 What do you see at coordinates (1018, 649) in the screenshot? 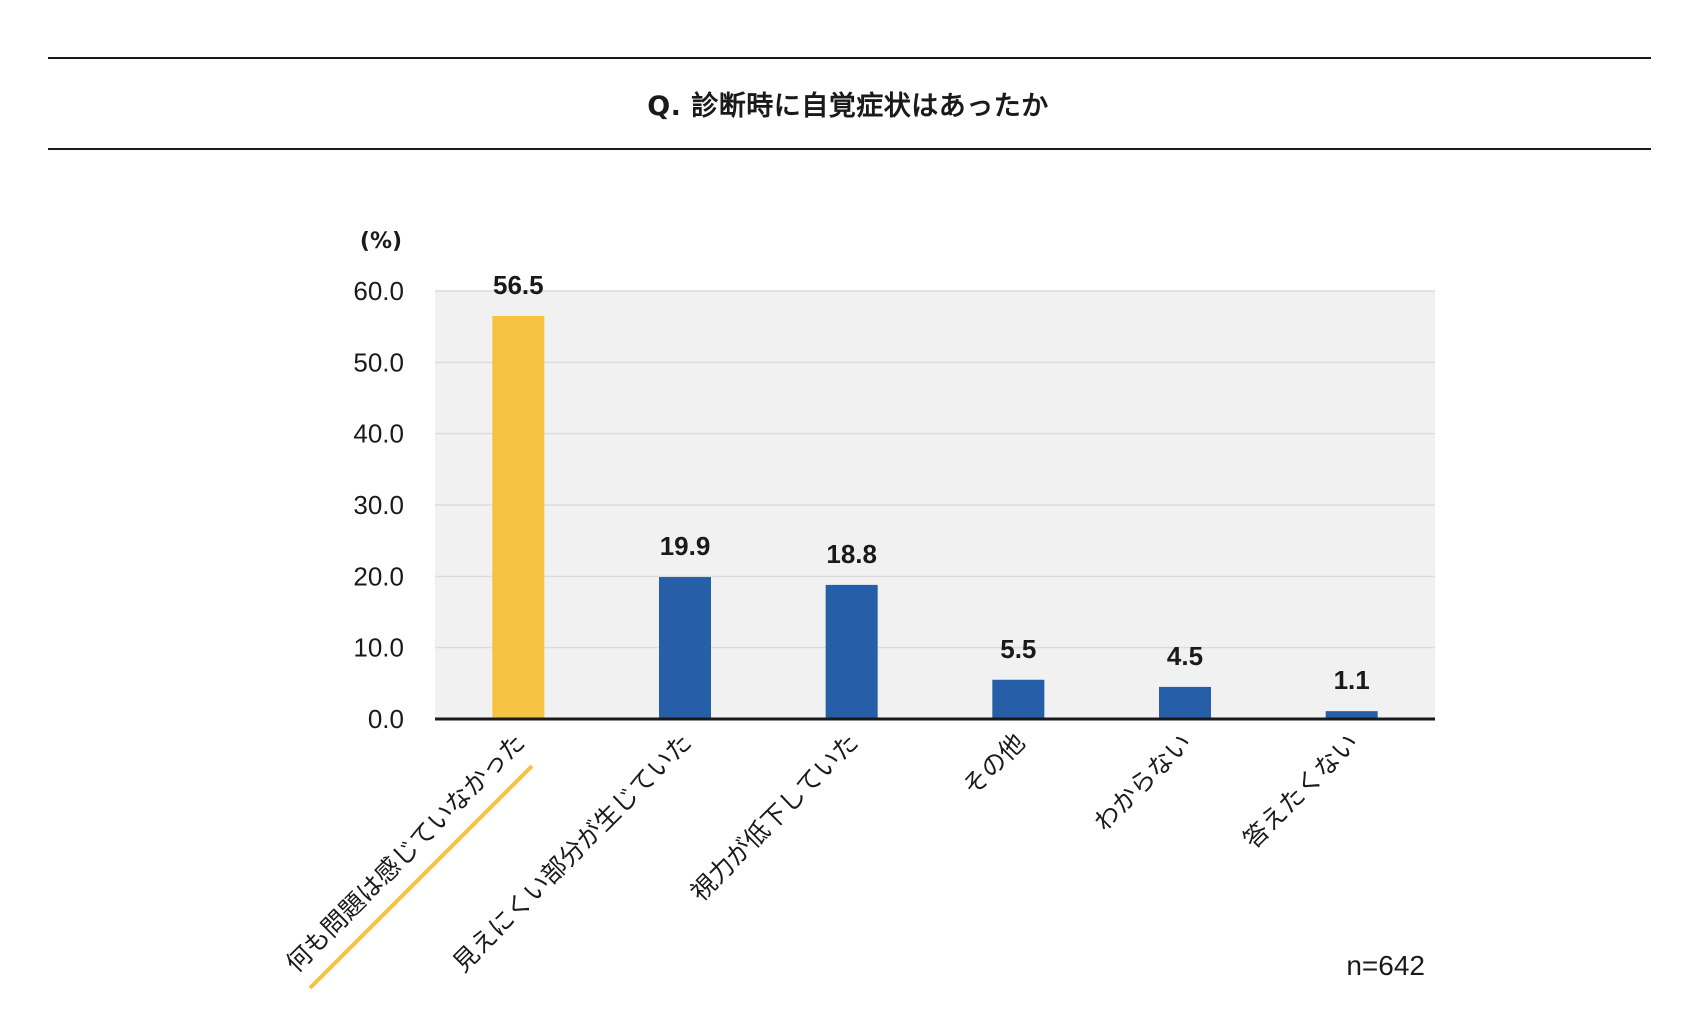
I see `bar-value-label: 5.5` at bounding box center [1018, 649].